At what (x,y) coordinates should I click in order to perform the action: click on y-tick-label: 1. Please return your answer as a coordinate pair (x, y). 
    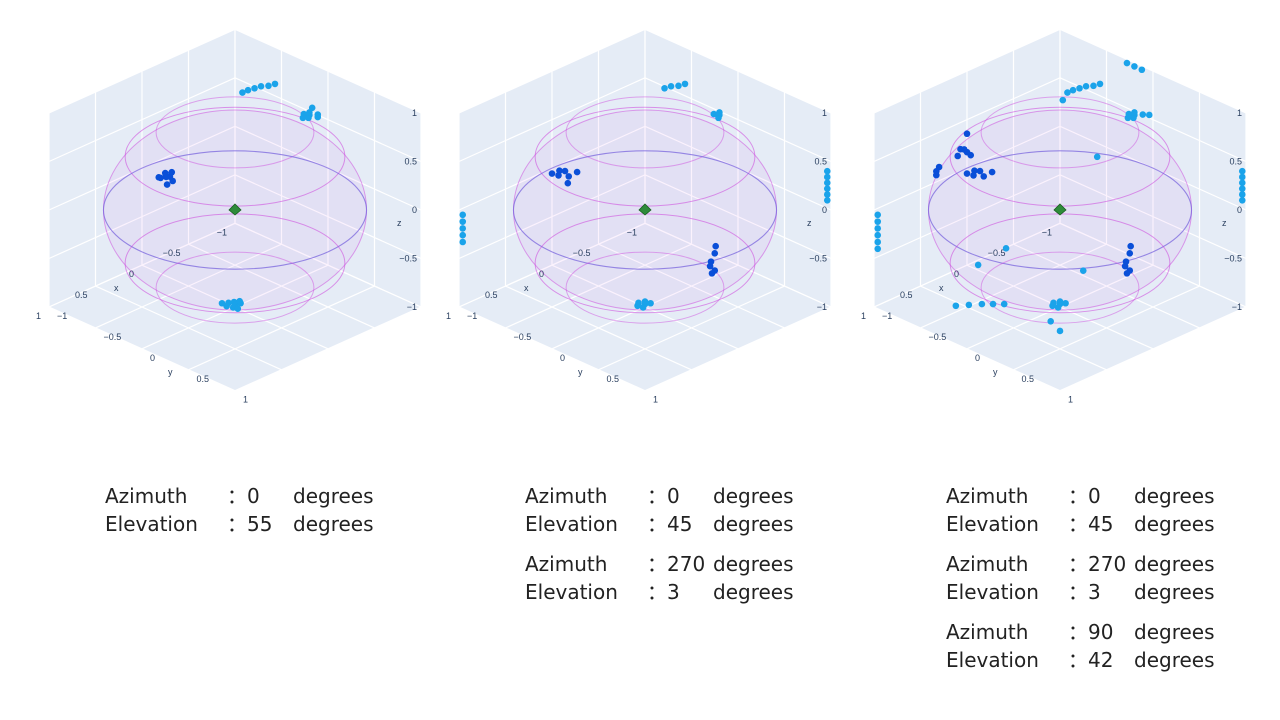
    Looking at the image, I should click on (655, 400).